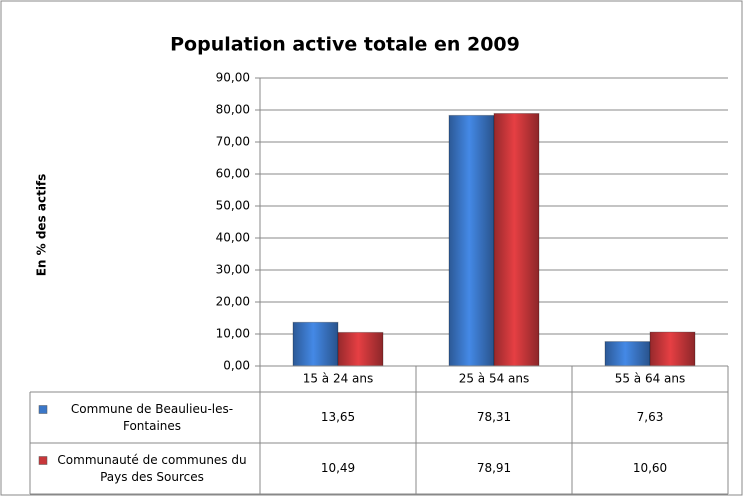  Describe the element at coordinates (494, 468) in the screenshot. I see `table-value: 78,91` at that location.